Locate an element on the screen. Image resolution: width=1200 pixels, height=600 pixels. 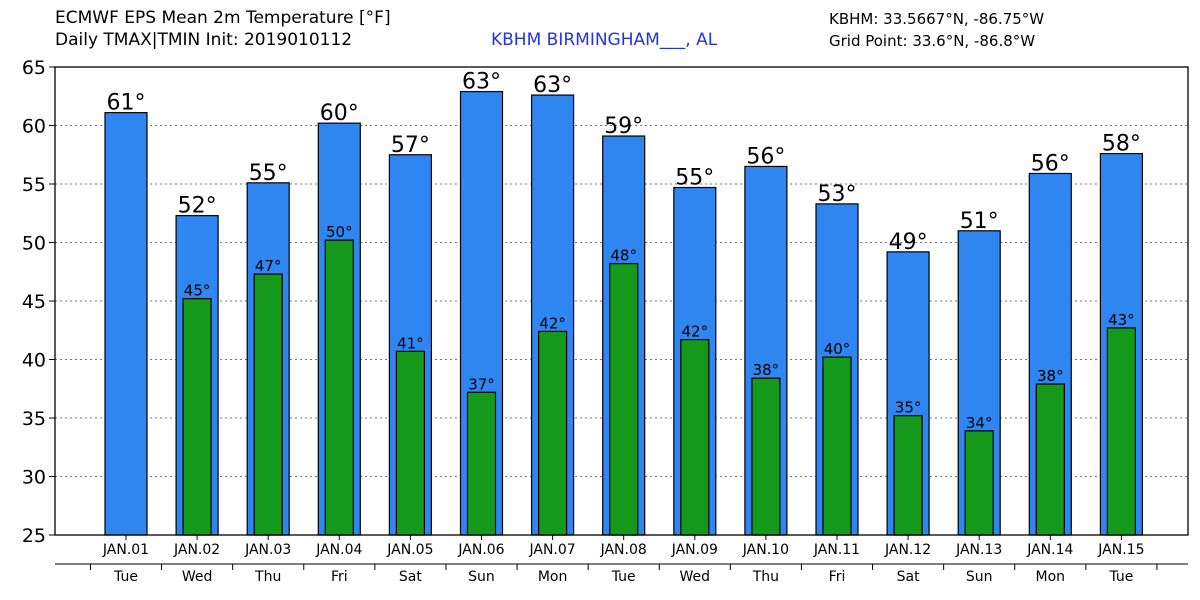
x-date-label: JAN.03 is located at coordinates (267, 550).